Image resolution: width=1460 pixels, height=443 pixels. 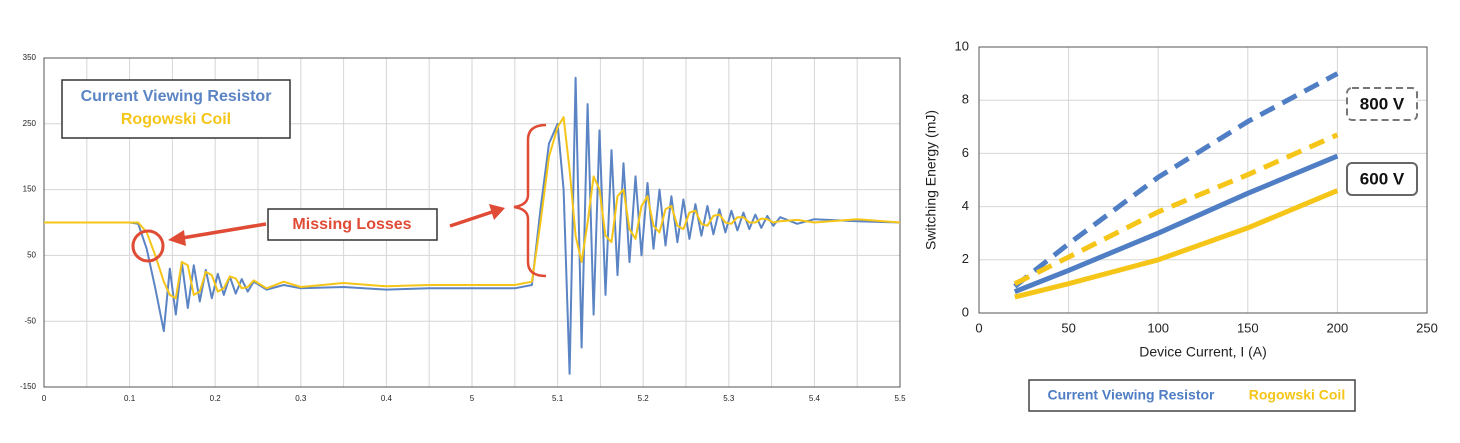 I want to click on x-tick-label: 0.4, so click(x=387, y=398).